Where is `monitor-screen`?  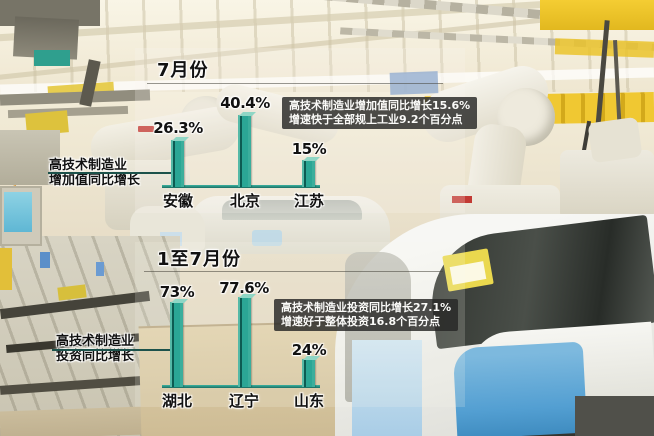 monitor-screen is located at coordinates (18, 212).